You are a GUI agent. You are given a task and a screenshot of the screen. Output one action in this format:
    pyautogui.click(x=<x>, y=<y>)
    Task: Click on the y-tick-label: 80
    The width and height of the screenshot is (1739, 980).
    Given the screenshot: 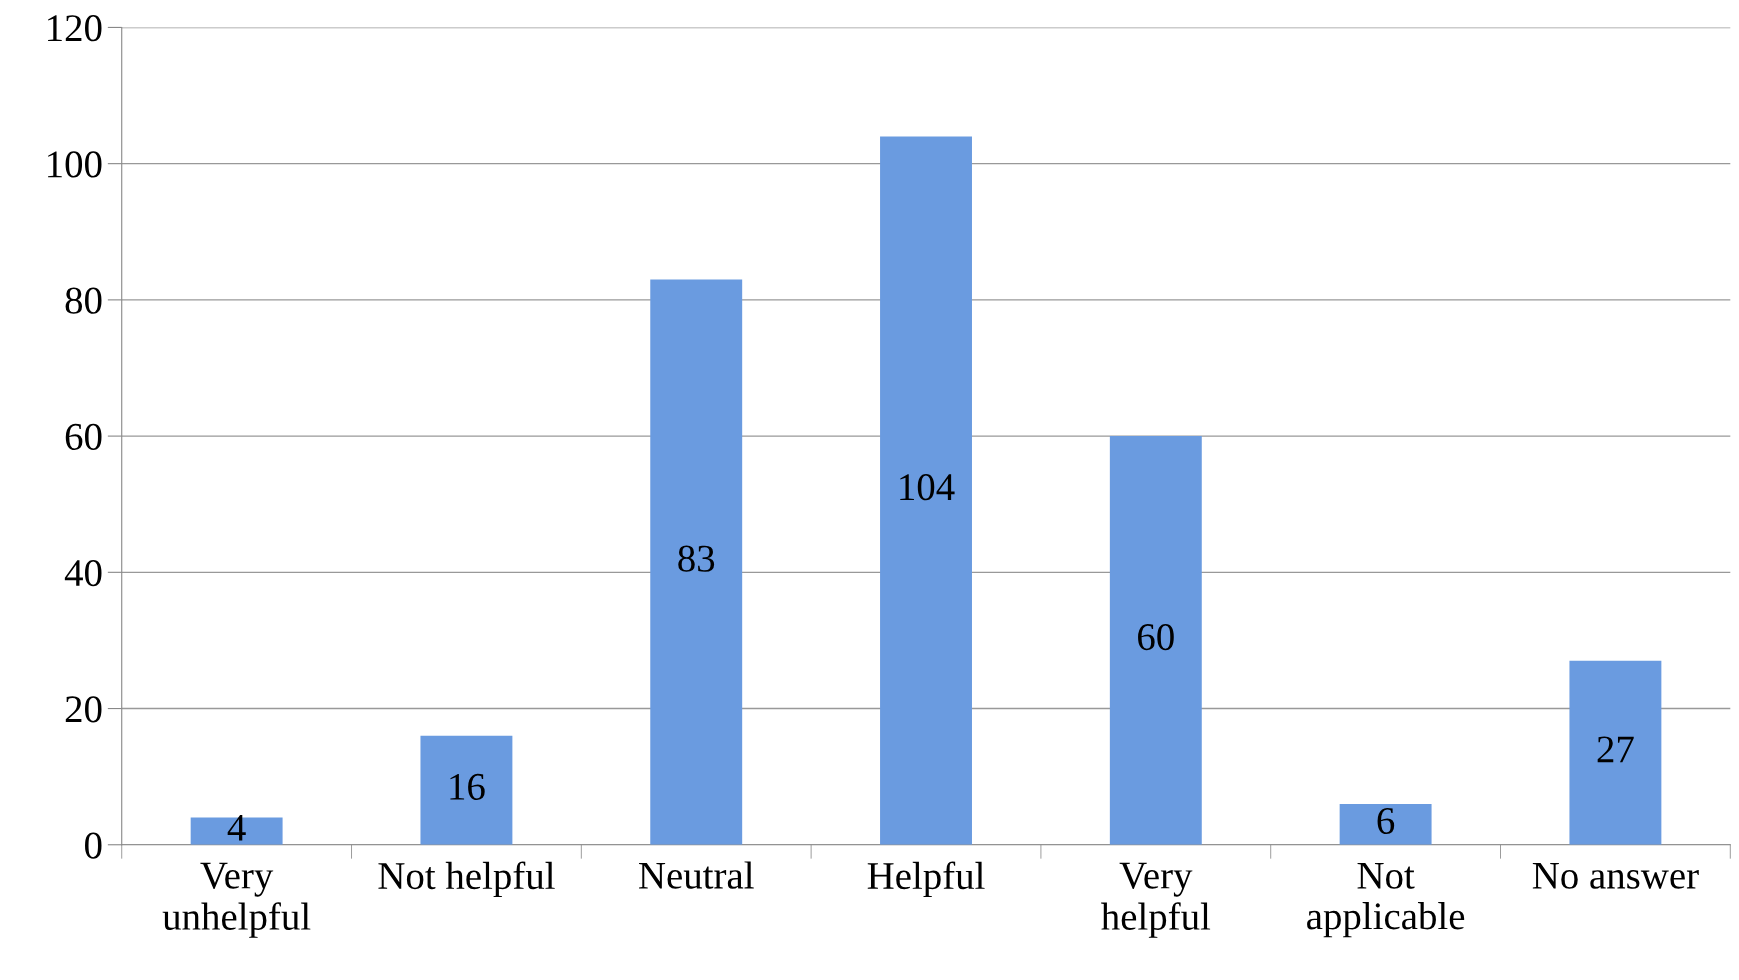 What is the action you would take?
    pyautogui.click(x=83, y=300)
    